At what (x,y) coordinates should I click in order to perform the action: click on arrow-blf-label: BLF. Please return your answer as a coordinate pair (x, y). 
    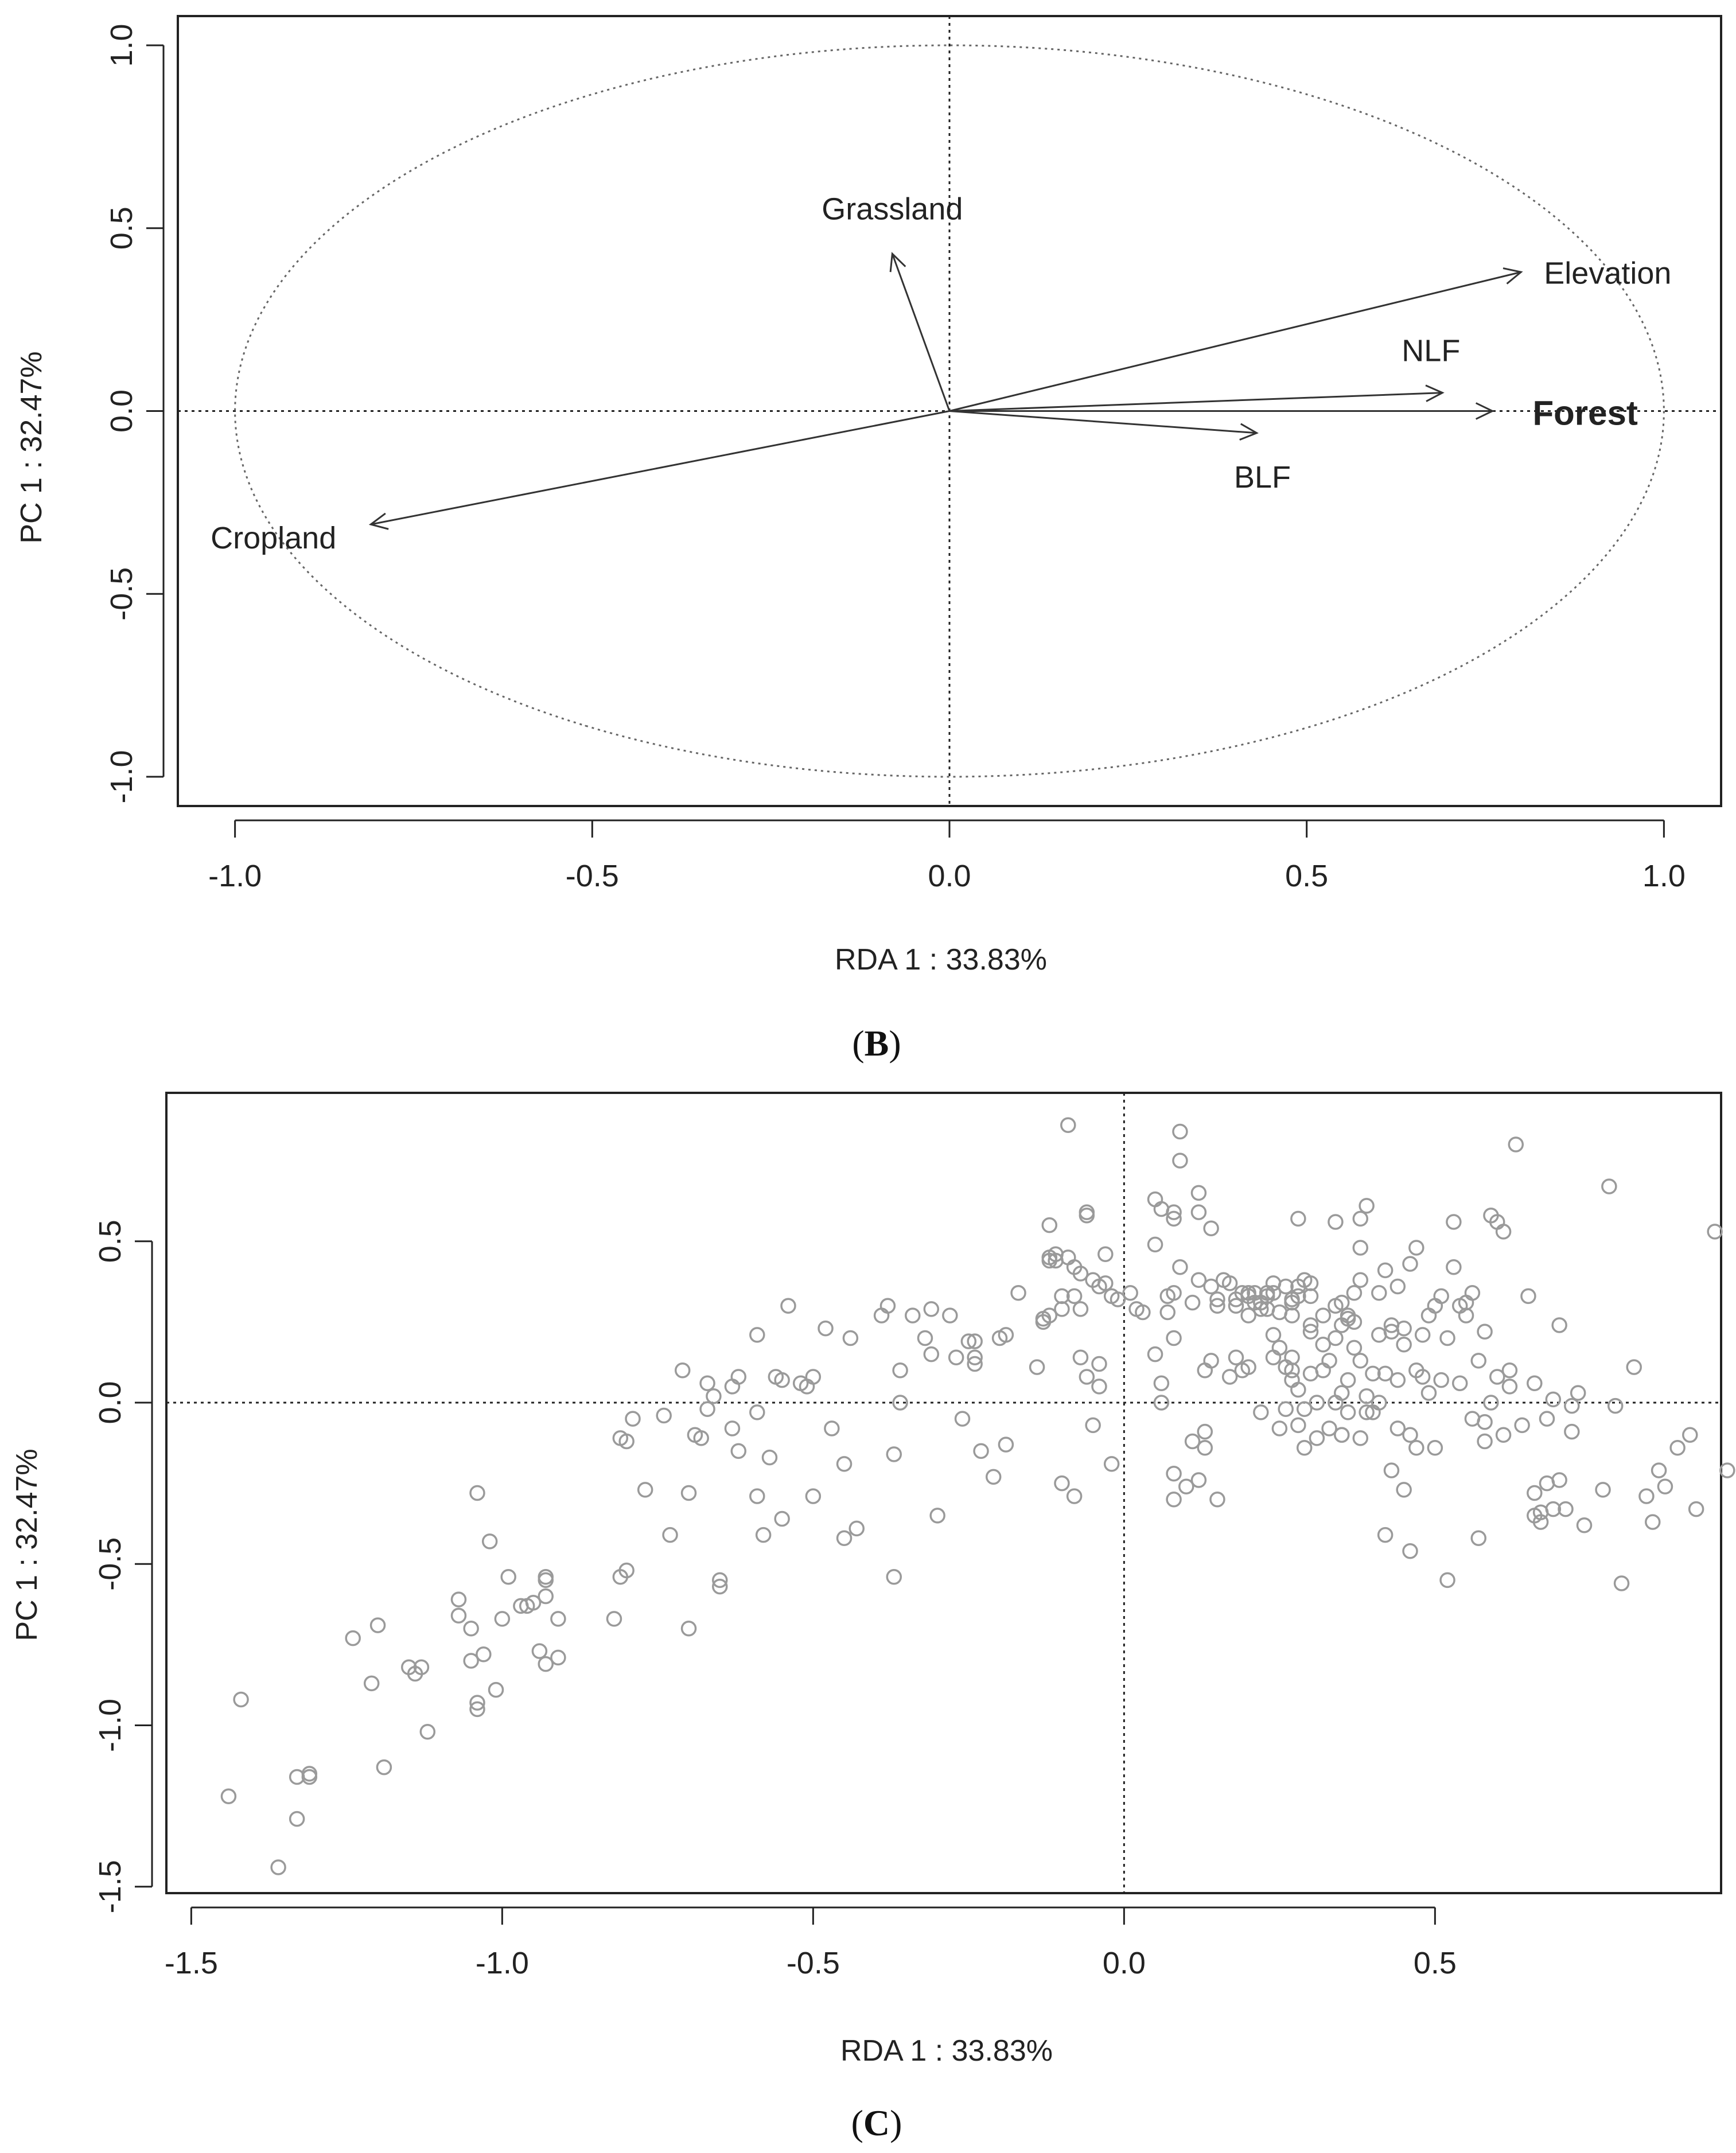
    Looking at the image, I should click on (1262, 477).